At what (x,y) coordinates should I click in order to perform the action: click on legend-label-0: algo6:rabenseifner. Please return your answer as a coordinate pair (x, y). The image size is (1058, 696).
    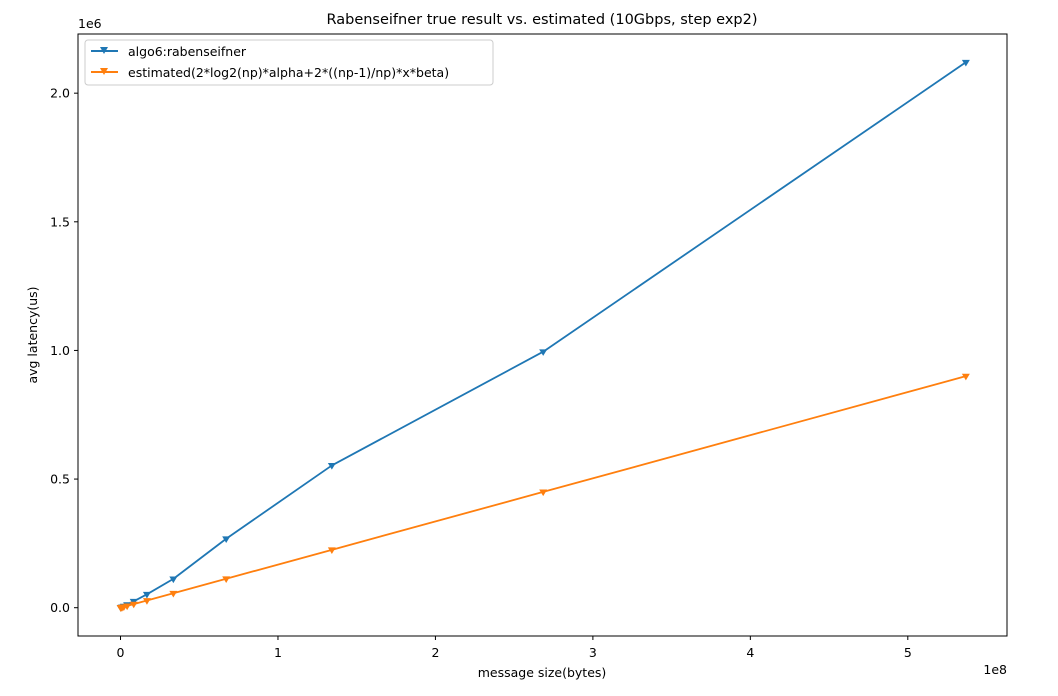
    Looking at the image, I should click on (187, 51).